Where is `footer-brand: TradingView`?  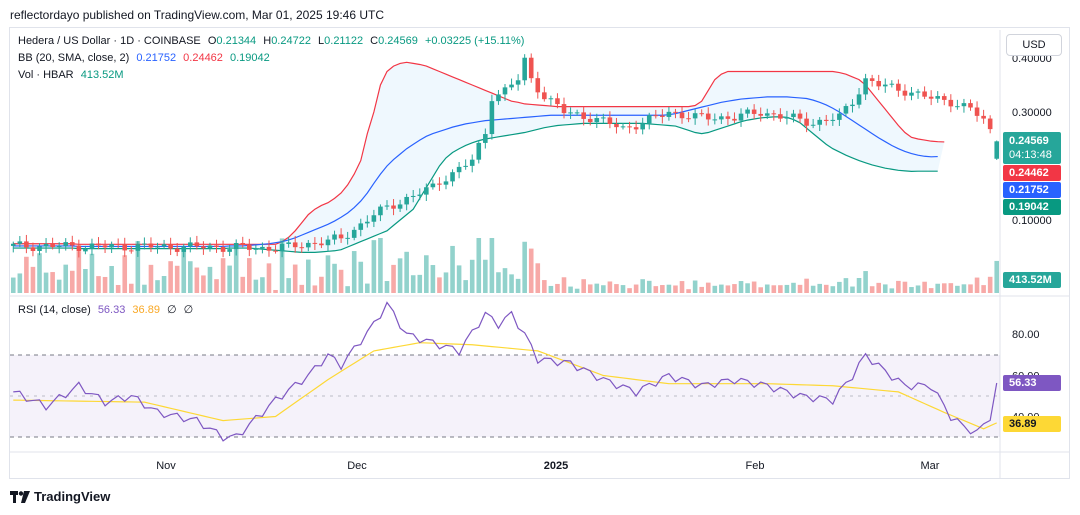
footer-brand: TradingView is located at coordinates (60, 496).